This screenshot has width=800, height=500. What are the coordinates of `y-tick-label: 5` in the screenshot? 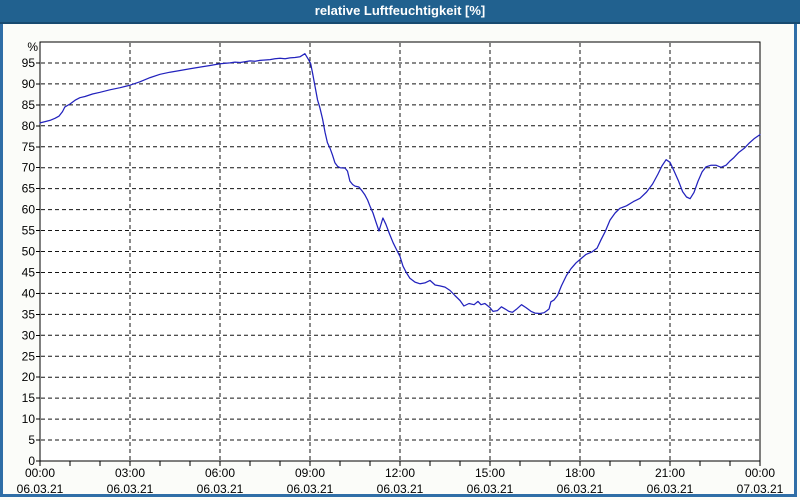 It's located at (31, 440).